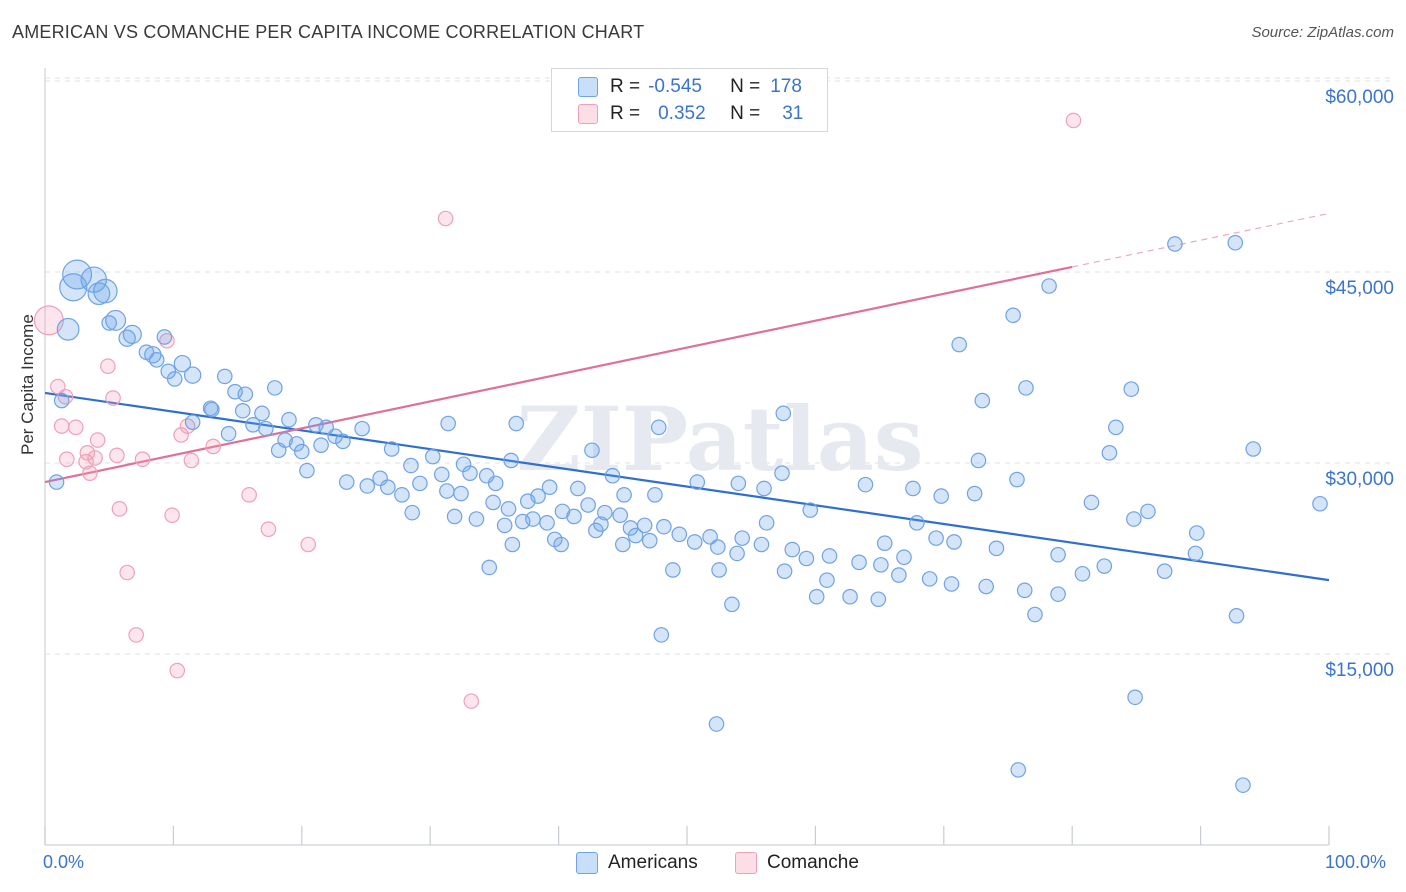 The image size is (1406, 892). I want to click on bottom-legend-swatch-americans, so click(587, 863).